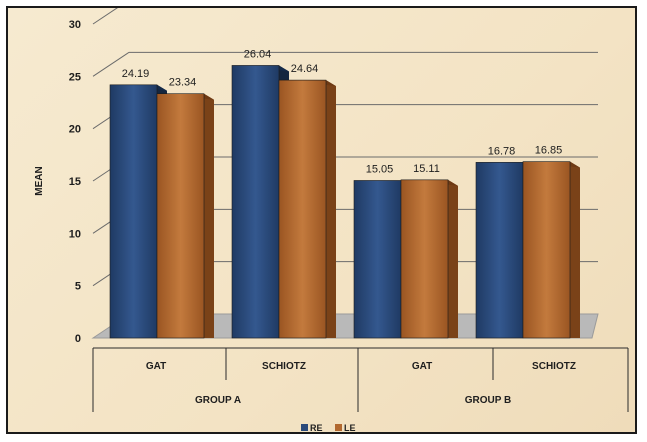  I want to click on y-tick-label: 15, so click(75, 182).